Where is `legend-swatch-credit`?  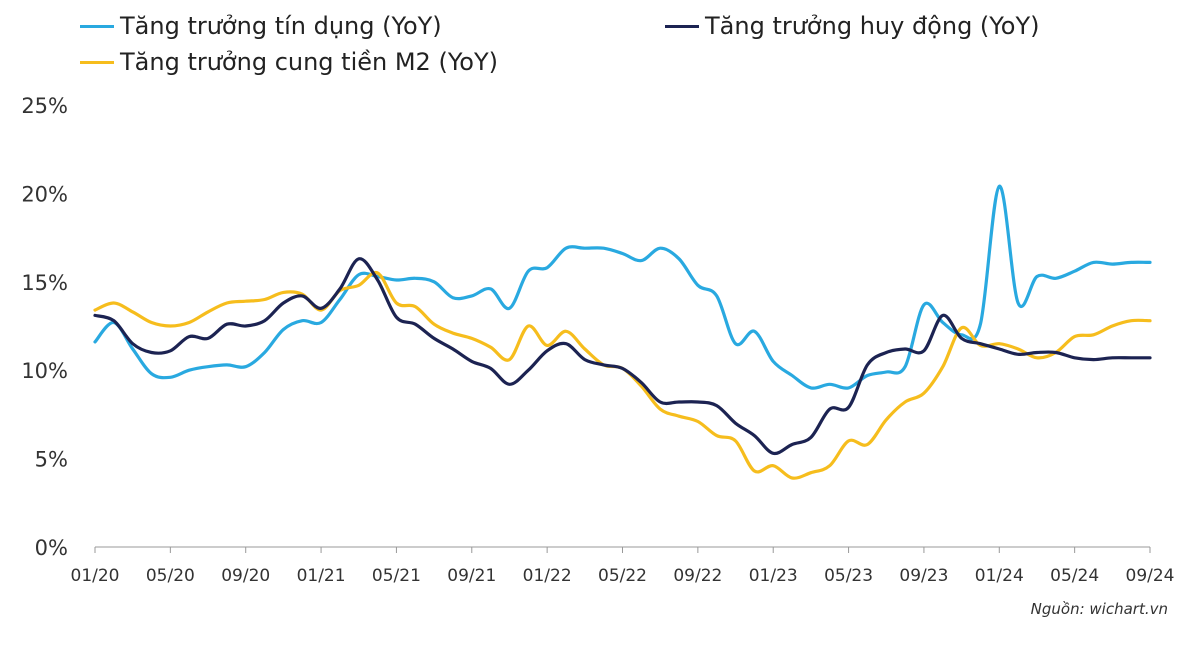 legend-swatch-credit is located at coordinates (97, 26).